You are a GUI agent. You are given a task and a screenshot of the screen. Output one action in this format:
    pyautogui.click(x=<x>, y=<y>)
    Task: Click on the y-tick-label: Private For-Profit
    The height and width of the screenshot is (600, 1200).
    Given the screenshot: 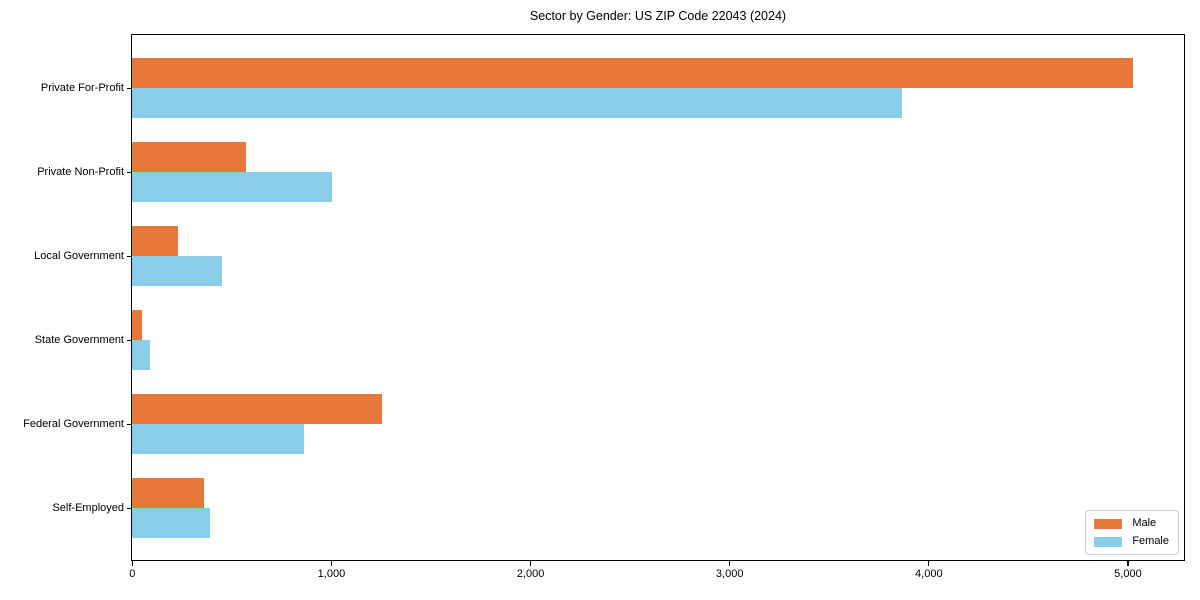 What is the action you would take?
    pyautogui.click(x=82, y=88)
    